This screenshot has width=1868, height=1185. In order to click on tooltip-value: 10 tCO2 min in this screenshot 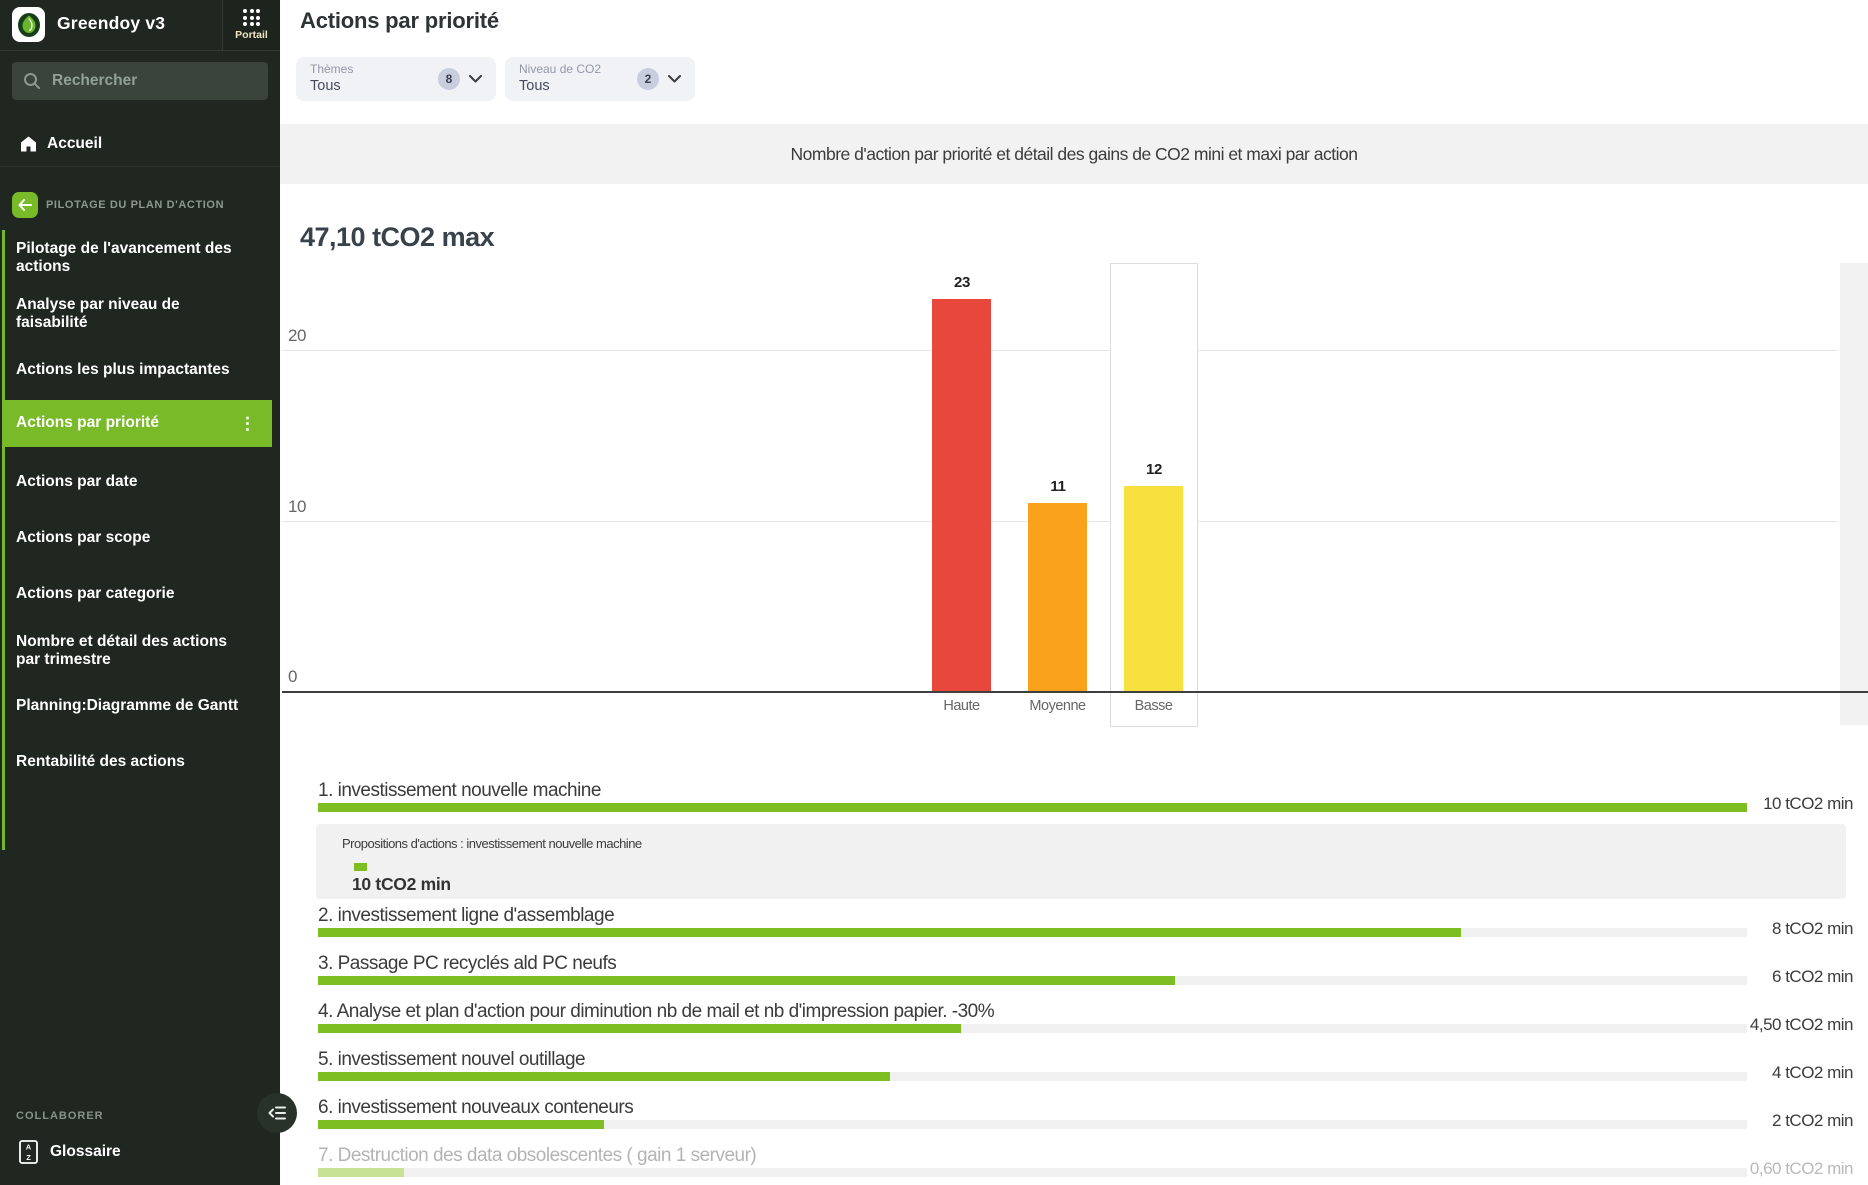, I will do `click(401, 884)`.